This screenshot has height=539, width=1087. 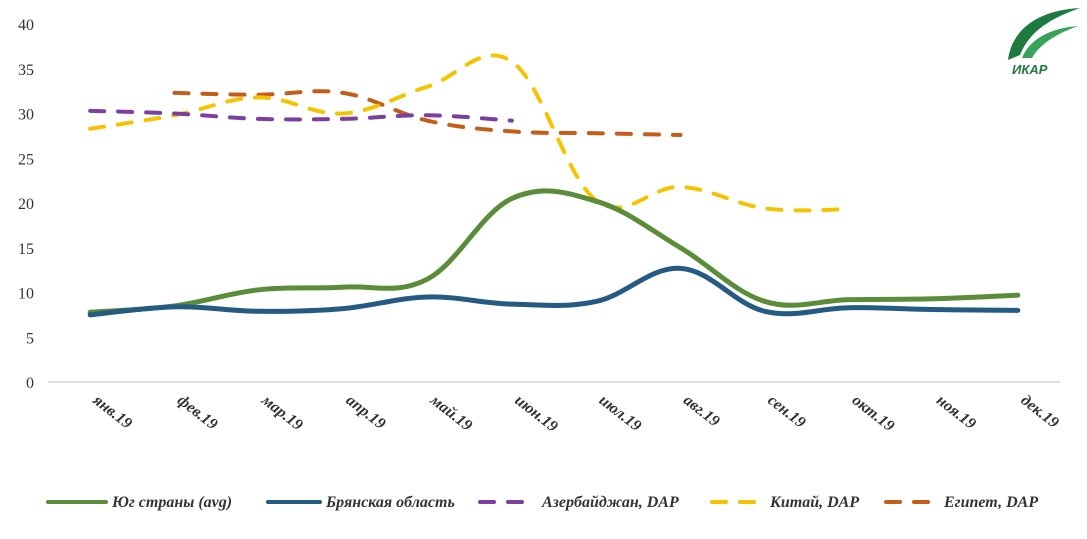 What do you see at coordinates (112, 411) in the screenshot?
I see `x-tick-label: янв.19` at bounding box center [112, 411].